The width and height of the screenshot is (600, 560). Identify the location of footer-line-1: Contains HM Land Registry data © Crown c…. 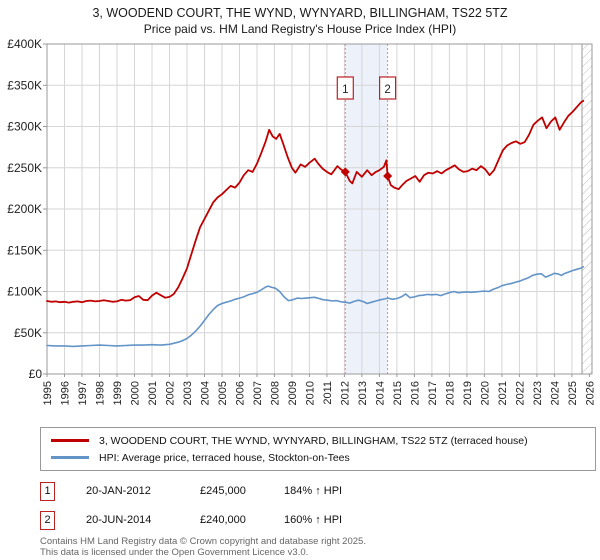
(203, 541).